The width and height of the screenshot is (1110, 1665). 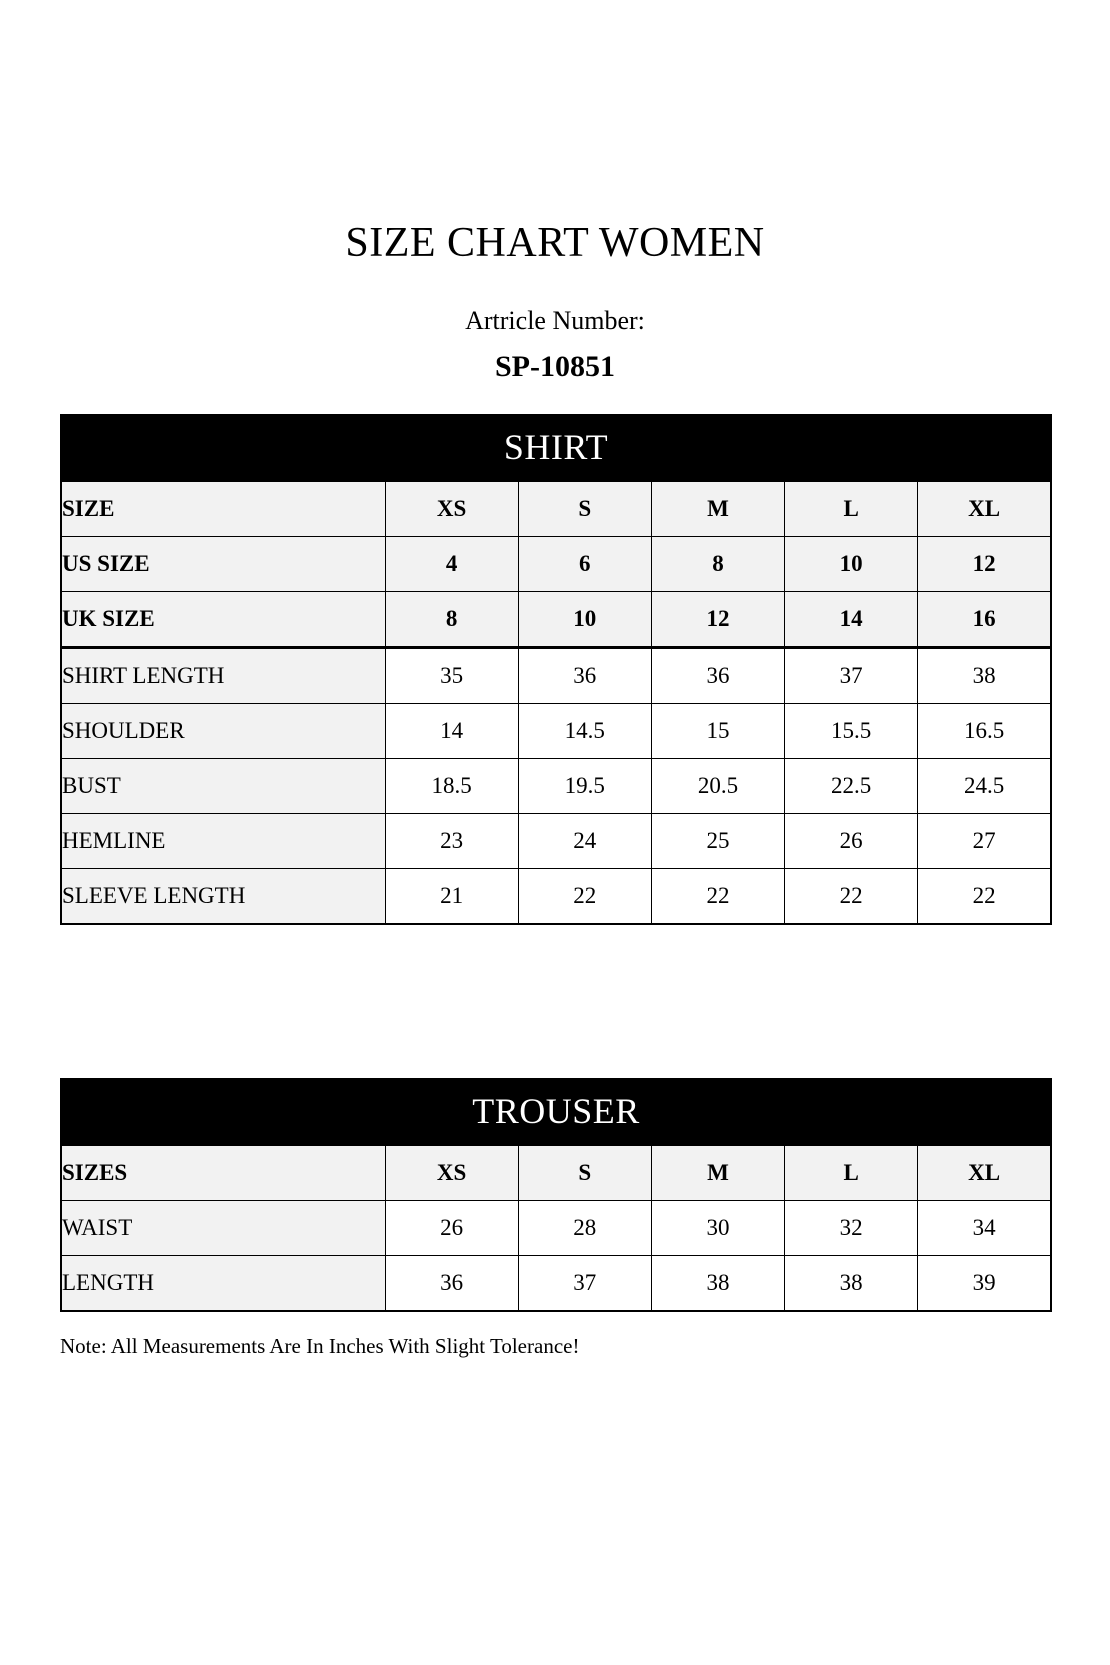 I want to click on row-label: BUST, so click(x=223, y=786).